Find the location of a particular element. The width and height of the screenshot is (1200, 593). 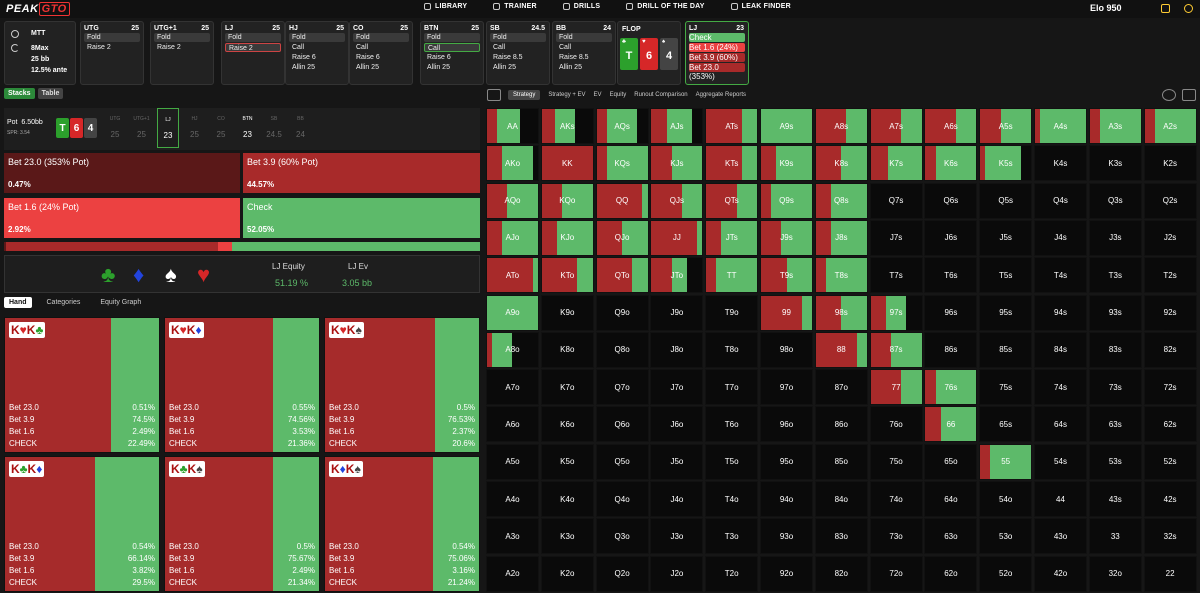

range-cell: 76o is located at coordinates (896, 424).